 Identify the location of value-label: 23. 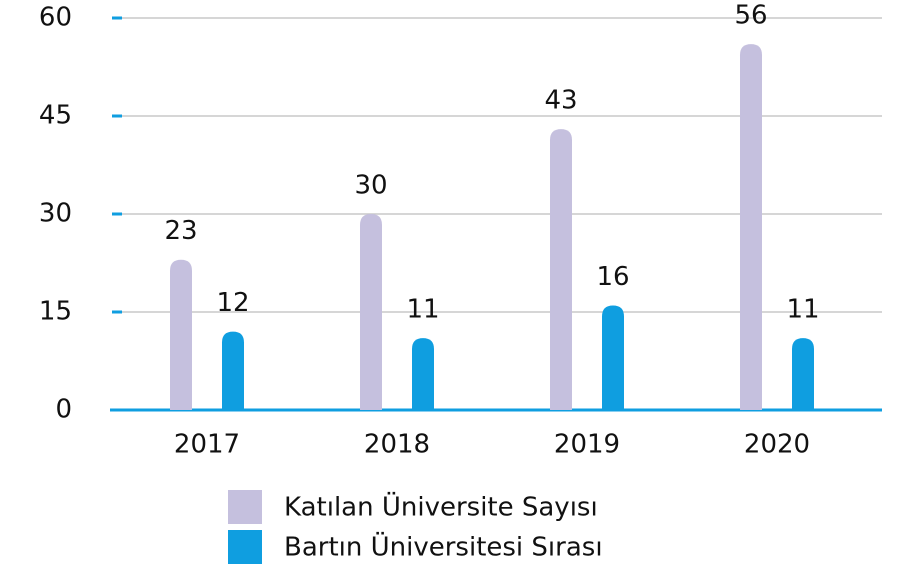
(180, 231).